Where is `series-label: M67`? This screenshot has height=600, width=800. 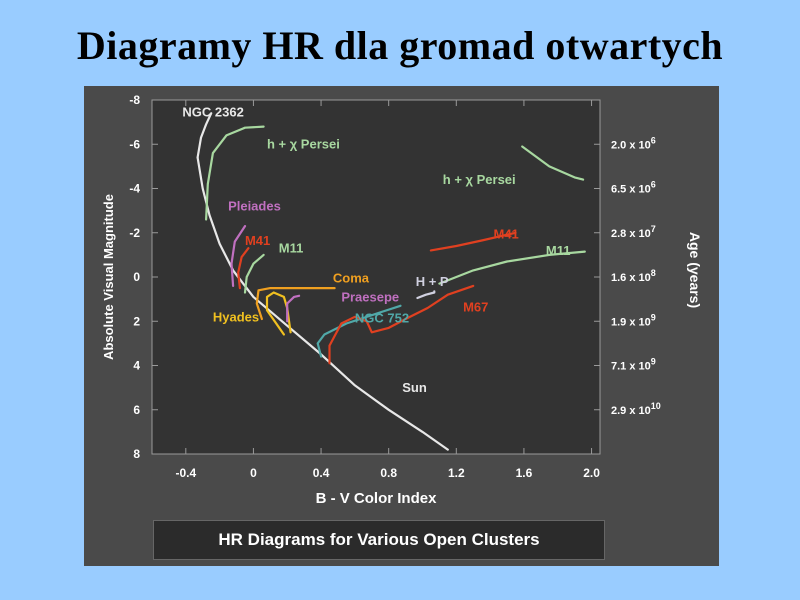
series-label: M67 is located at coordinates (475, 306).